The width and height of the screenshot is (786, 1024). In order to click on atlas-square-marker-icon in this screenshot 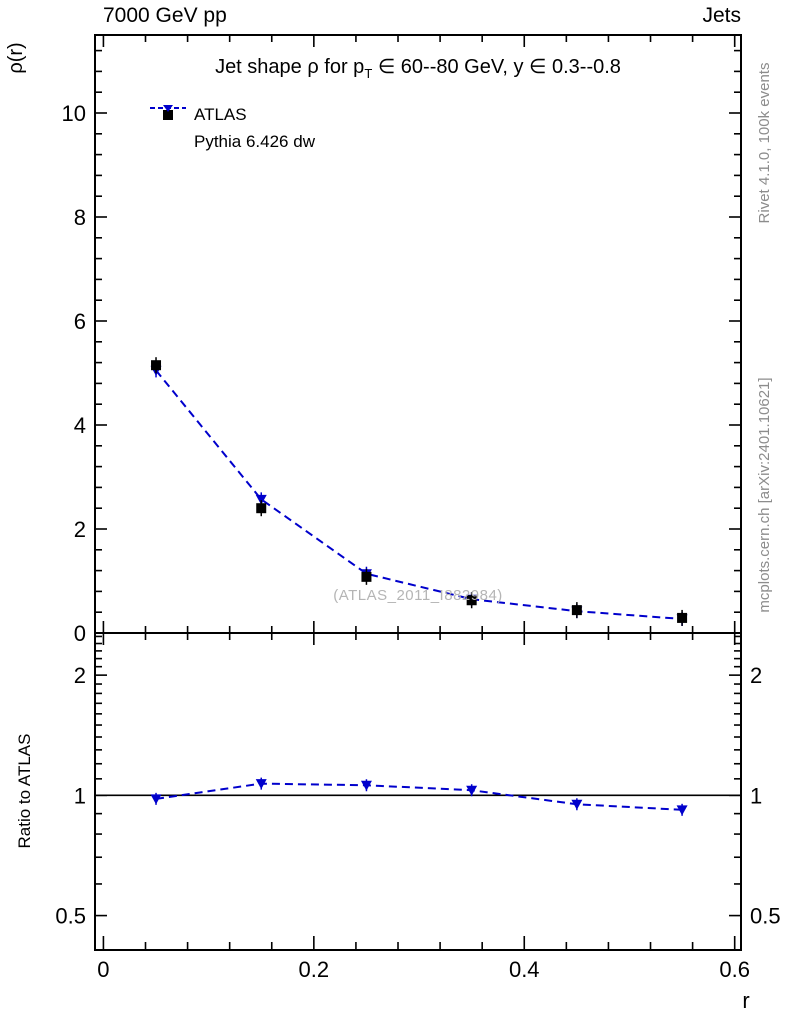, I will do `click(168, 114)`.